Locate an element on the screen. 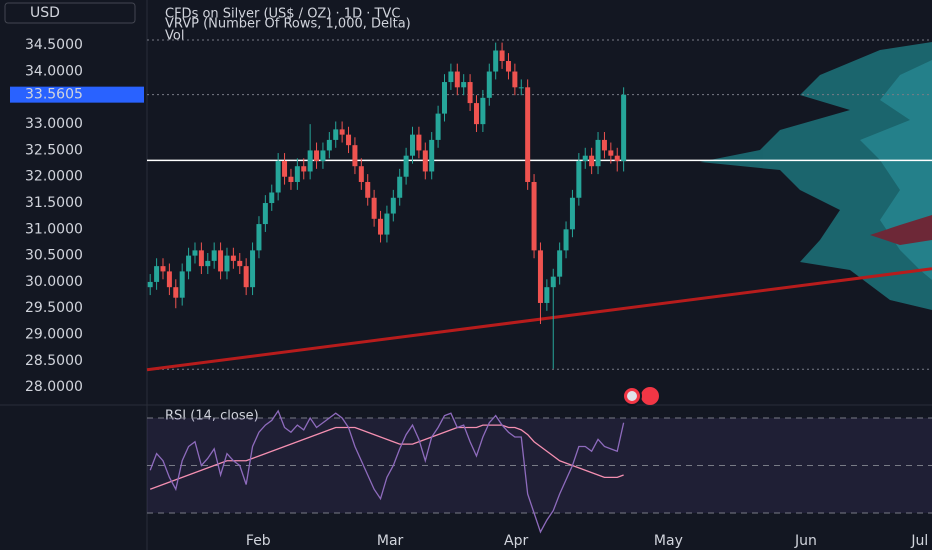  chart-title: CFDs on Silver (US$ / OZ) · 1D · TVC is located at coordinates (282, 14).